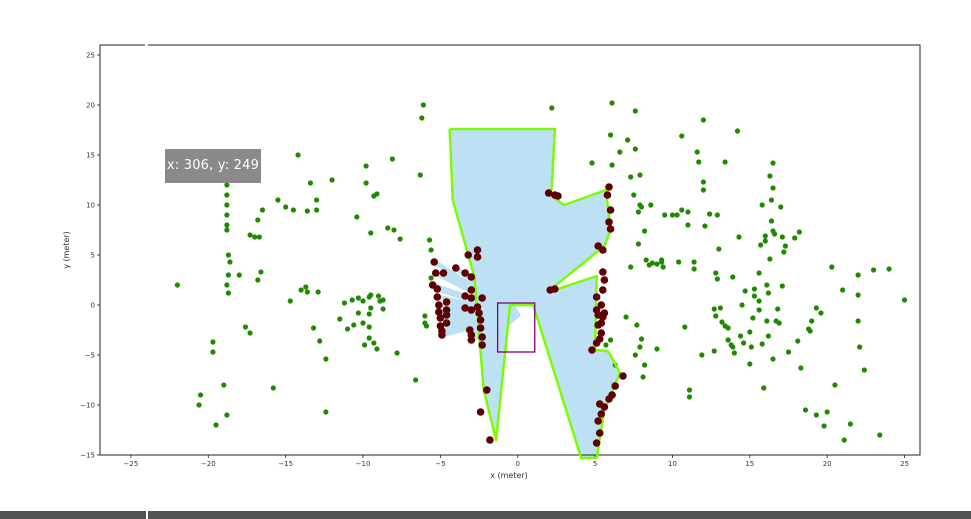  I want to click on y-tick-label: −10, so click(87, 406).